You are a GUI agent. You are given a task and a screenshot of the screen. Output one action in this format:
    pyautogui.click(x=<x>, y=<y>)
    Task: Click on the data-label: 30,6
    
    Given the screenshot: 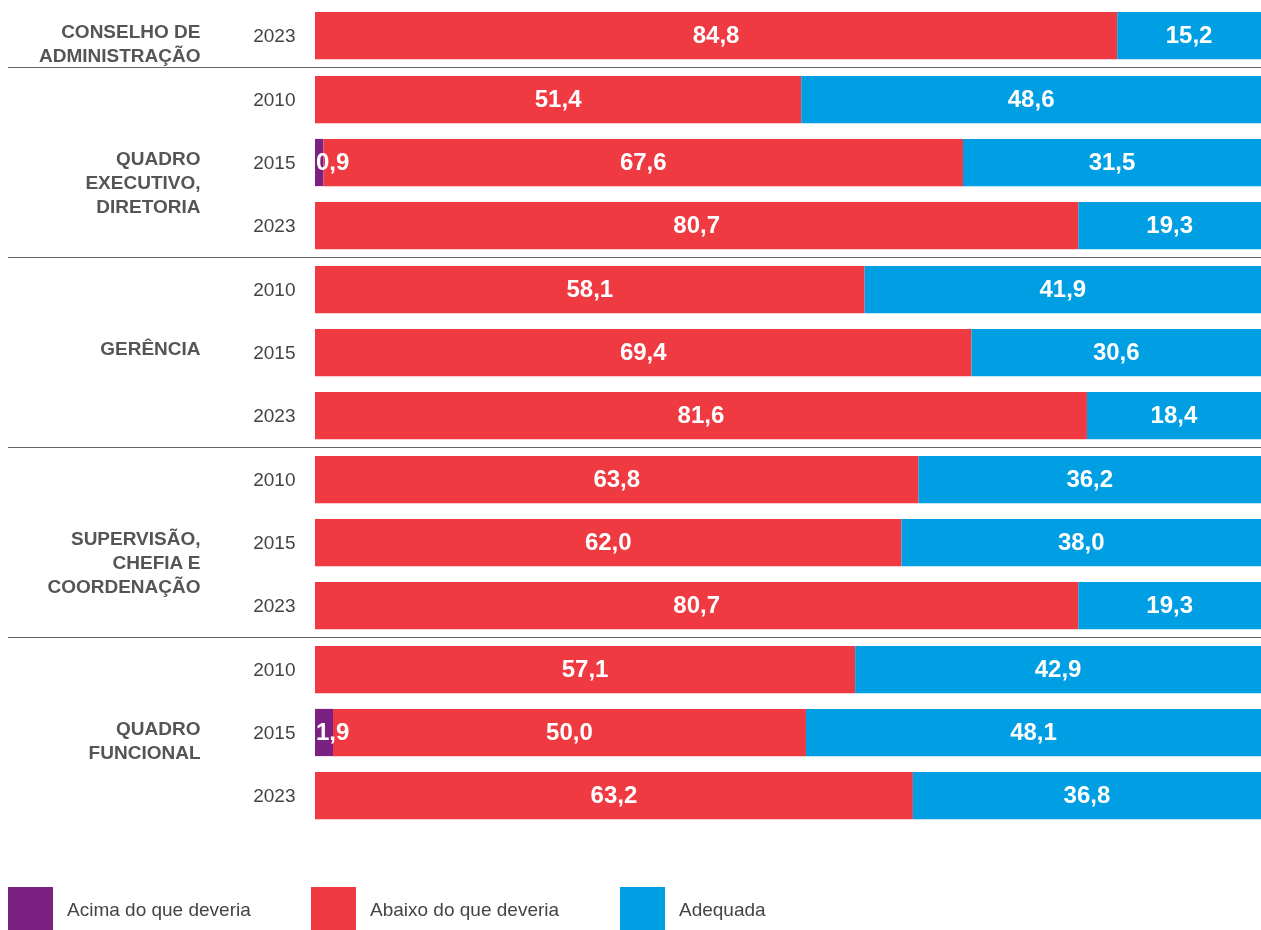 What is the action you would take?
    pyautogui.click(x=1116, y=351)
    